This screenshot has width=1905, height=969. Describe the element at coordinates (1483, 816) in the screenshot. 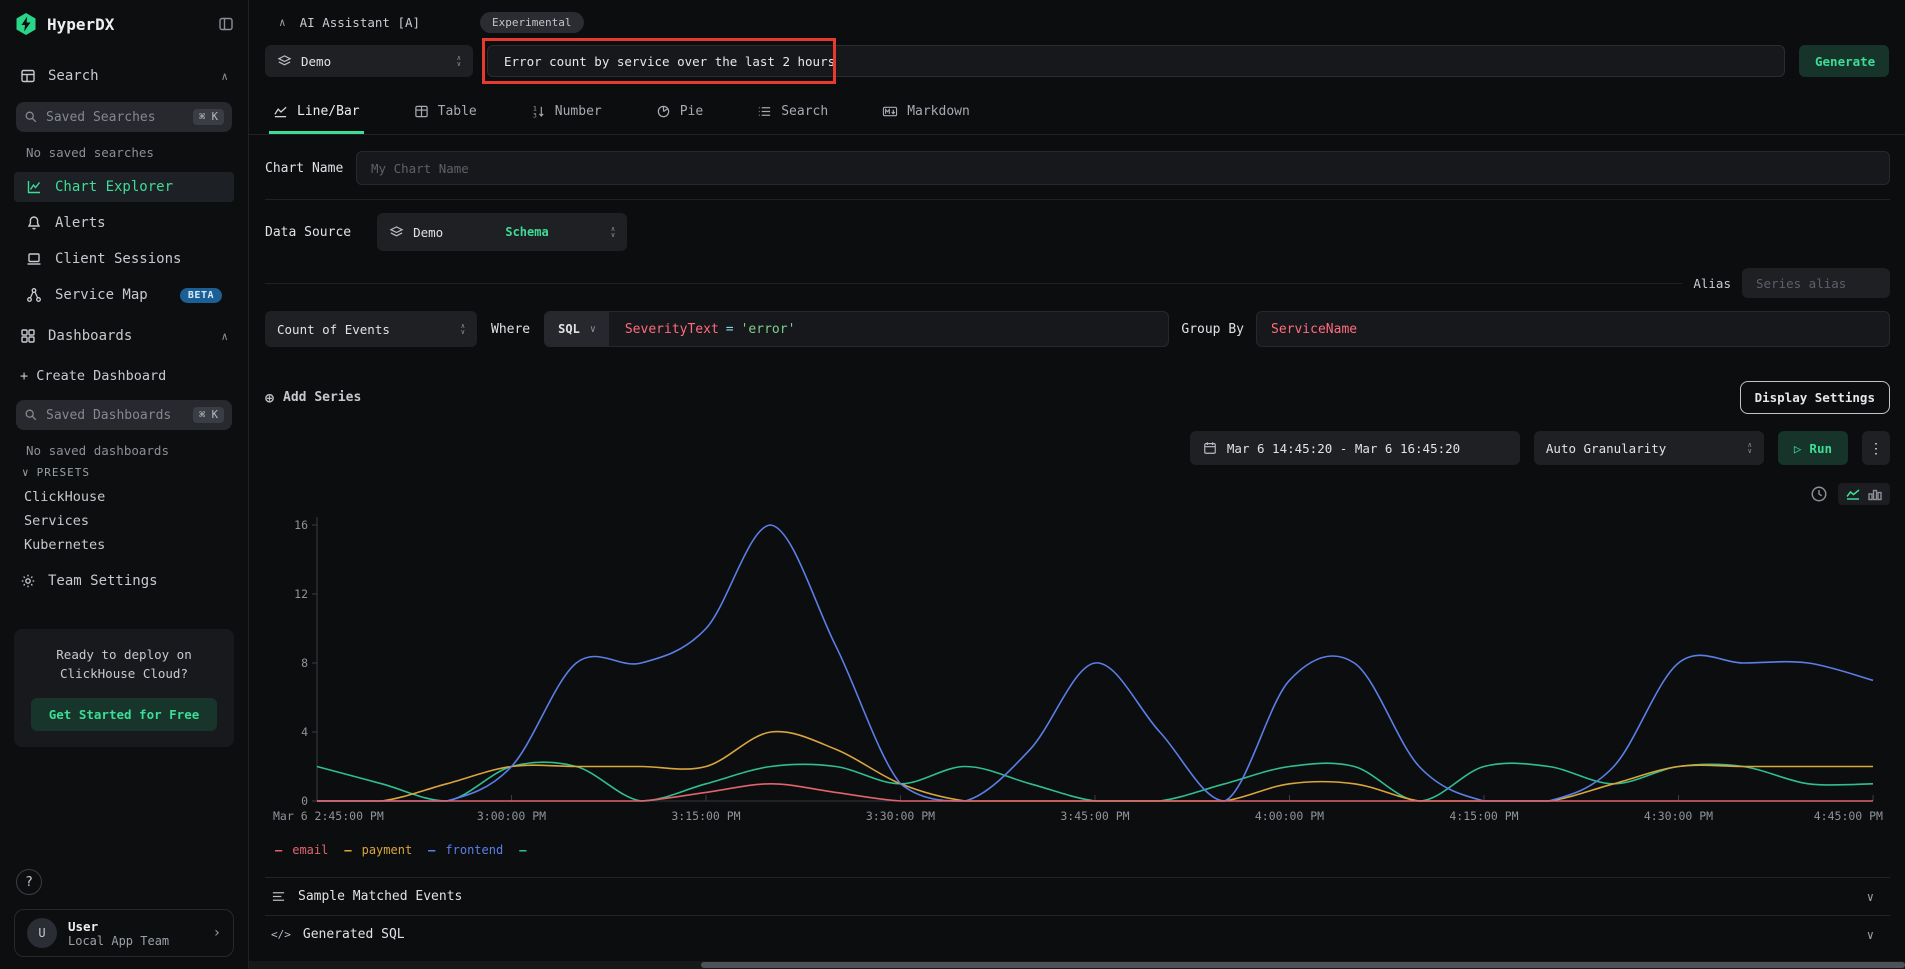

I see `x-tick-label: 4:15:00 PM` at that location.